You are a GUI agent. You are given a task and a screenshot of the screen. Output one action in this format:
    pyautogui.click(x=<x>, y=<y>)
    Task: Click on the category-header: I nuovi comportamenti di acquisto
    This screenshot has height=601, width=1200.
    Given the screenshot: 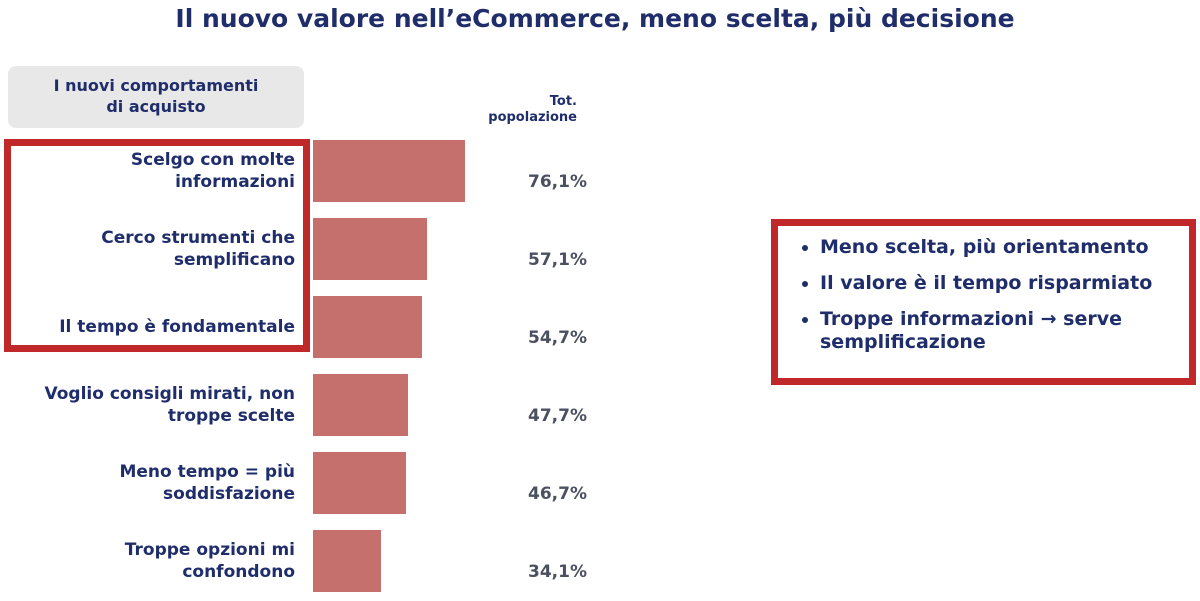 What is the action you would take?
    pyautogui.click(x=156, y=97)
    